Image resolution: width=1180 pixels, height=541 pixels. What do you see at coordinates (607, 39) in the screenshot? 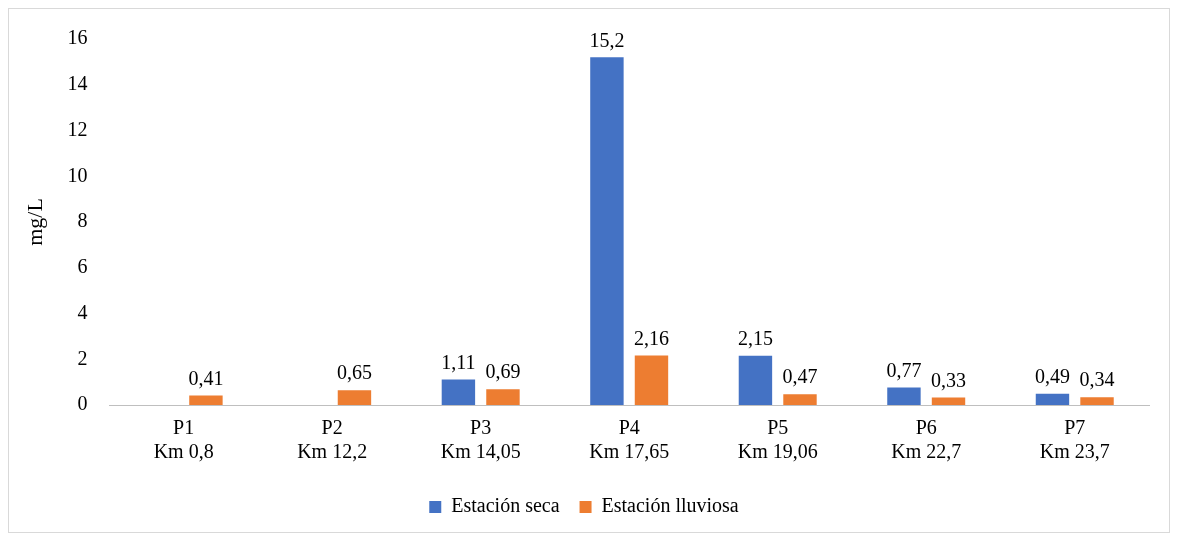
I see `data-label: 15,2` at bounding box center [607, 39].